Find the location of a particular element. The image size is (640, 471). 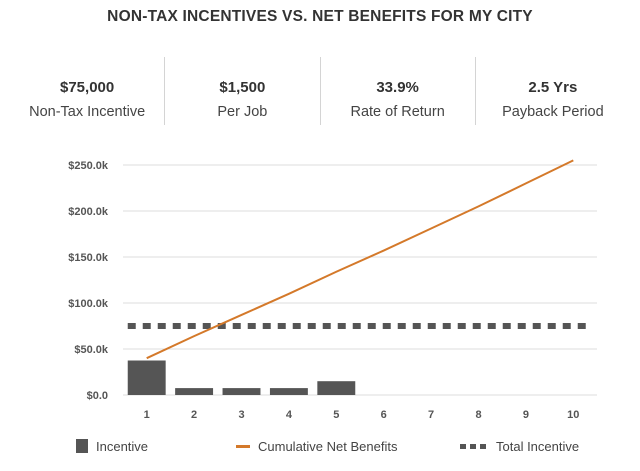

legend-label: Cumulative Net Benefits is located at coordinates (328, 446).